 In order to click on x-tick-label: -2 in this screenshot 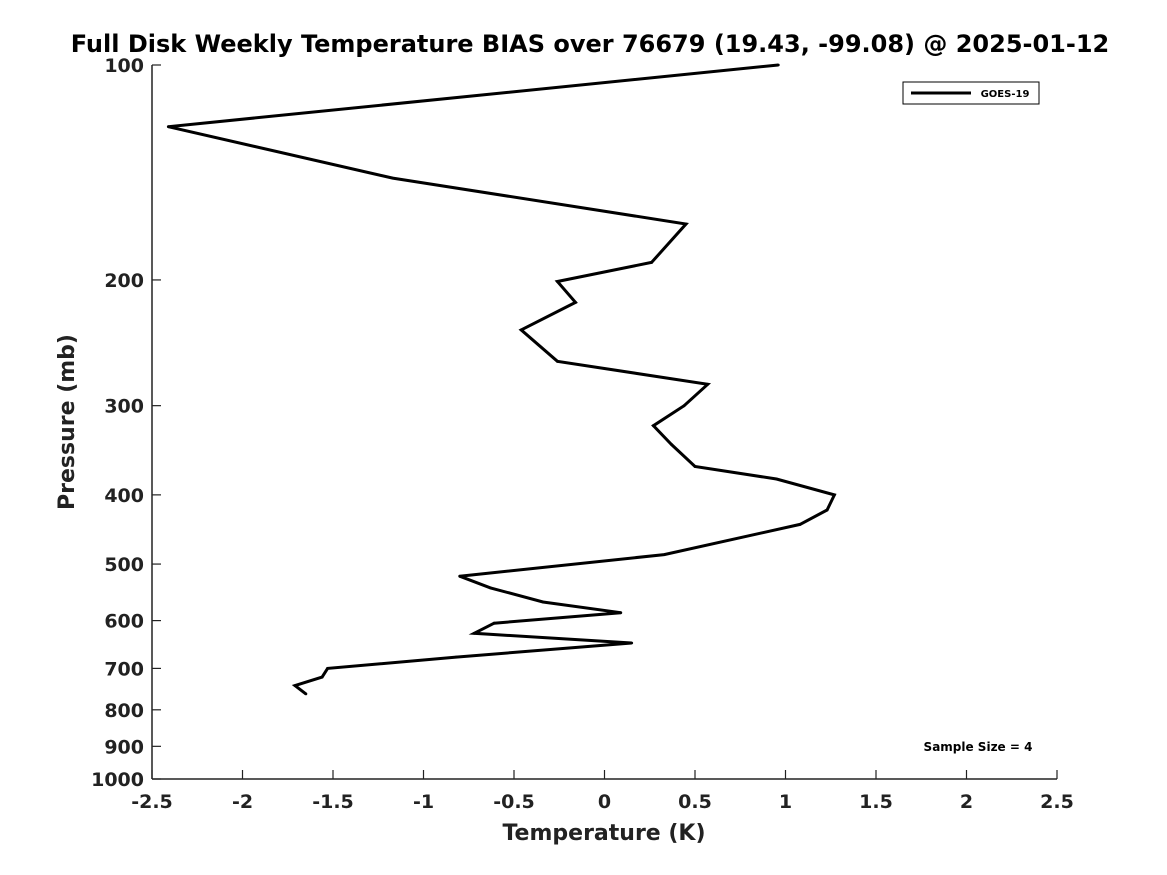, I will do `click(242, 802)`.